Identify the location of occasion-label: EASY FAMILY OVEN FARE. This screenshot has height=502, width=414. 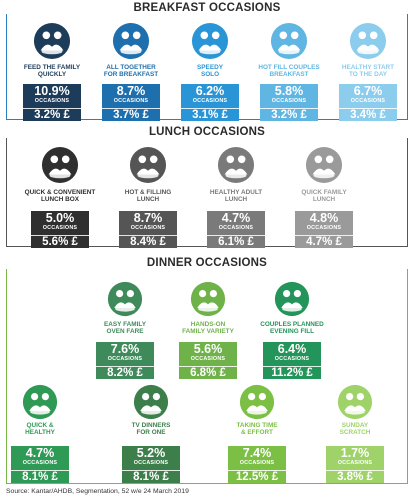
(125, 328).